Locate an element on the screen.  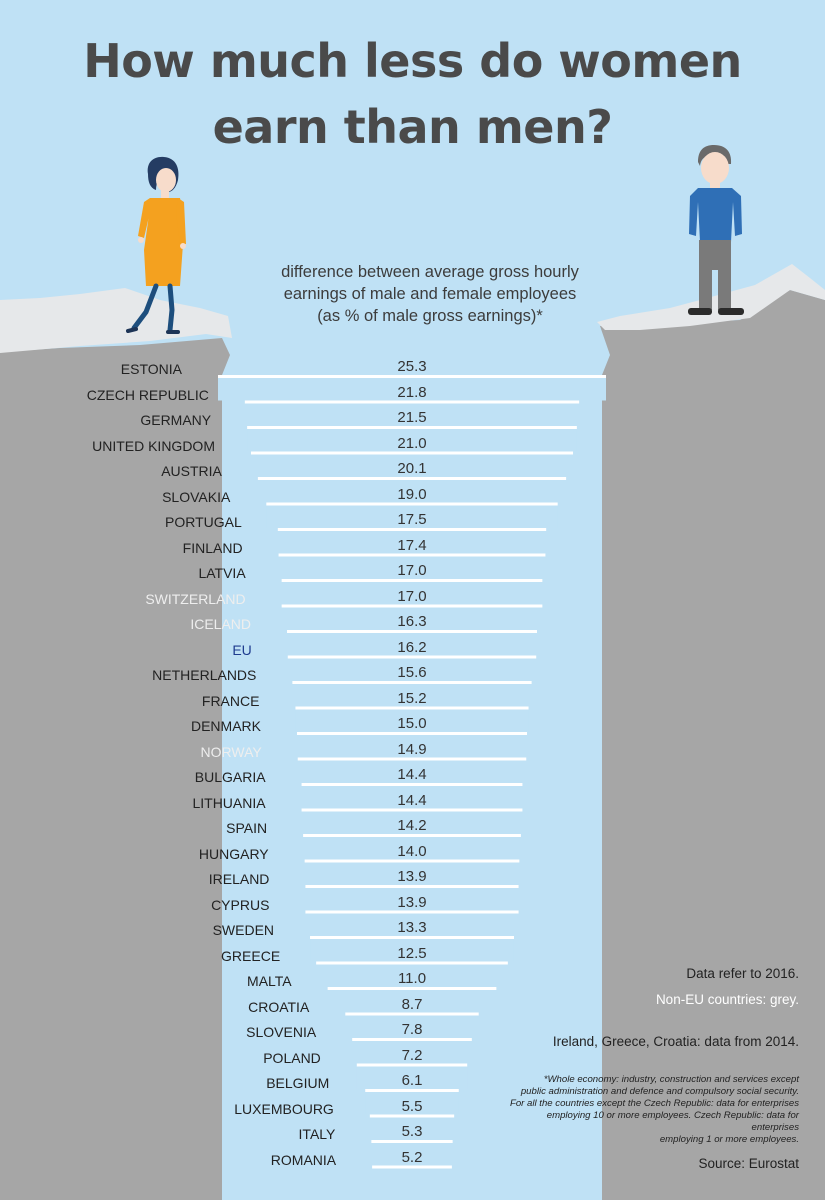
value-label: 11.0 is located at coordinates (412, 978).